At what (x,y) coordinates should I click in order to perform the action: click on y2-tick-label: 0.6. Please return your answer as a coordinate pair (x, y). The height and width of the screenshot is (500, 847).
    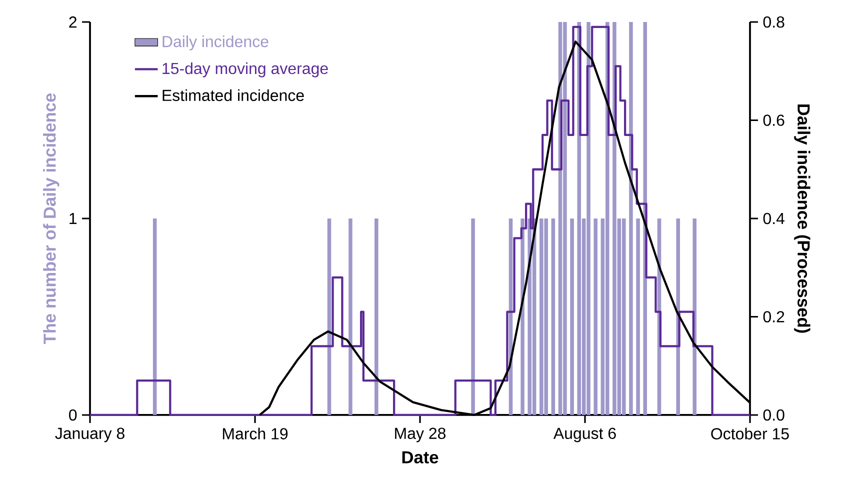
    Looking at the image, I should click on (773, 120).